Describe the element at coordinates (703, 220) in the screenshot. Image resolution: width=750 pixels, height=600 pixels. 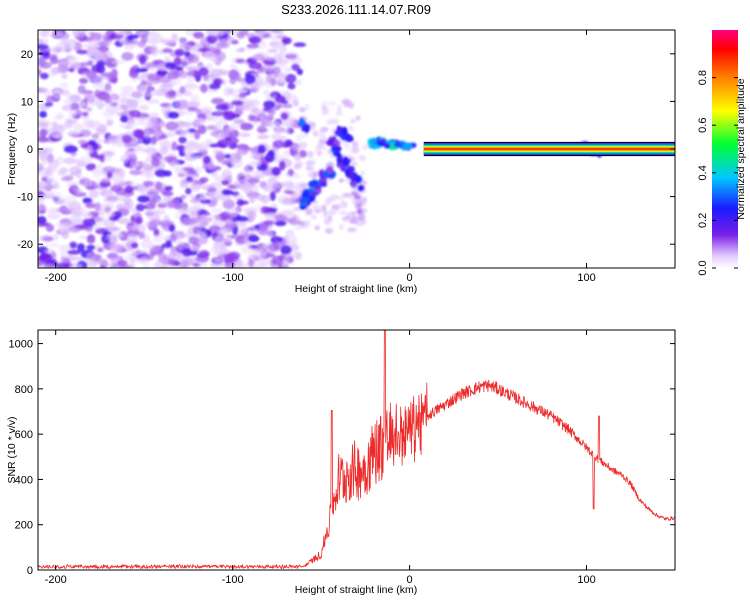
I see `colorbar-tick-label: 0.2` at that location.